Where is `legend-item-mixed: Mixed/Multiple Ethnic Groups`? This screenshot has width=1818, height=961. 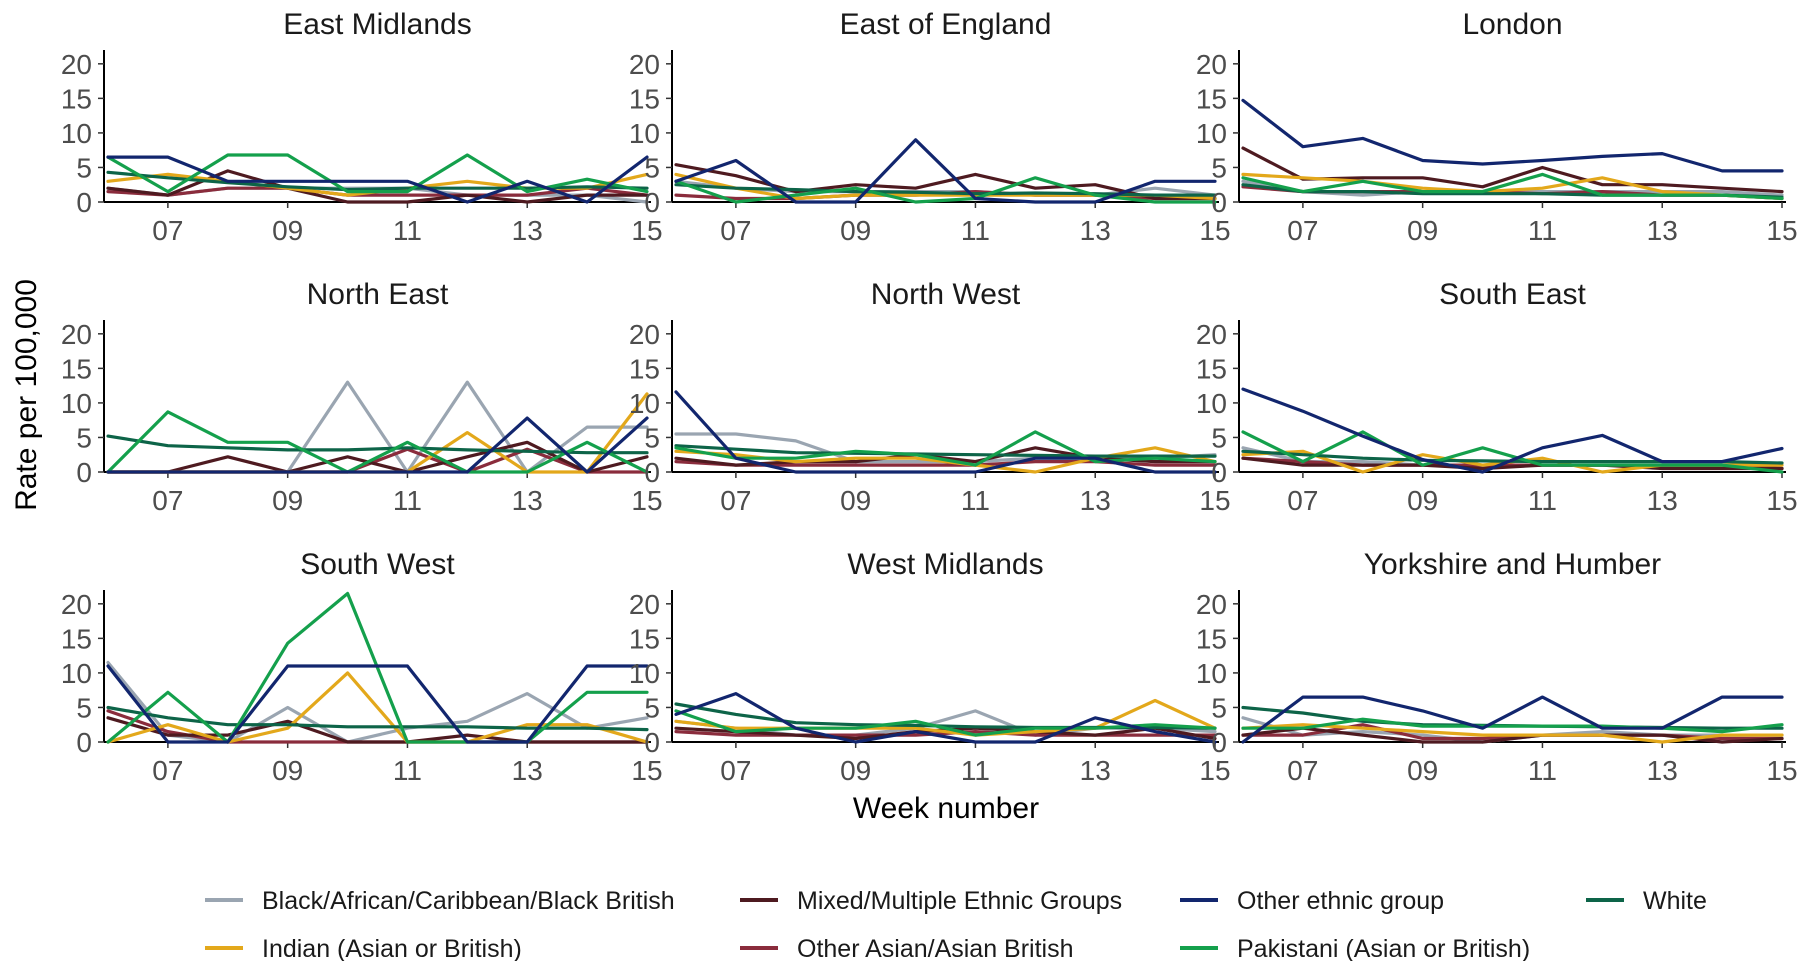
legend-item-mixed: Mixed/Multiple Ethnic Groups is located at coordinates (931, 901).